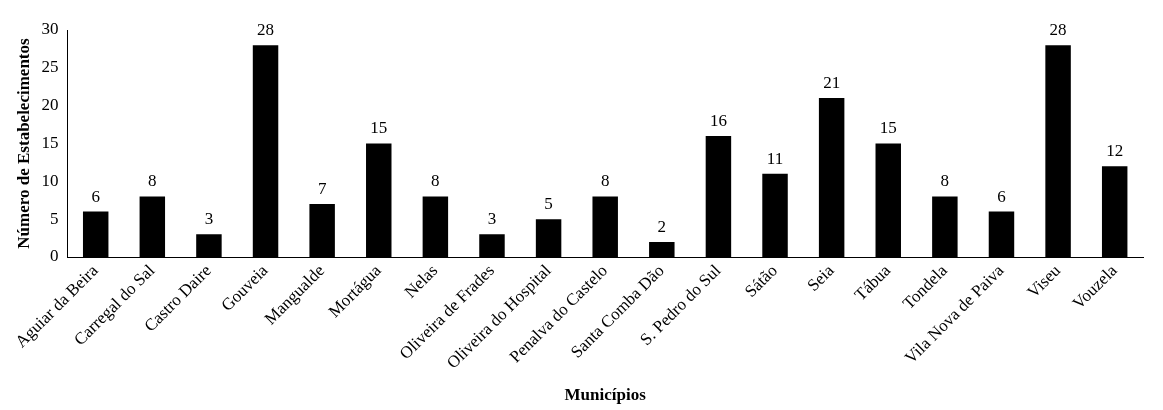 Image resolution: width=1163 pixels, height=410 pixels. I want to click on y-tick-label: 30, so click(50, 29).